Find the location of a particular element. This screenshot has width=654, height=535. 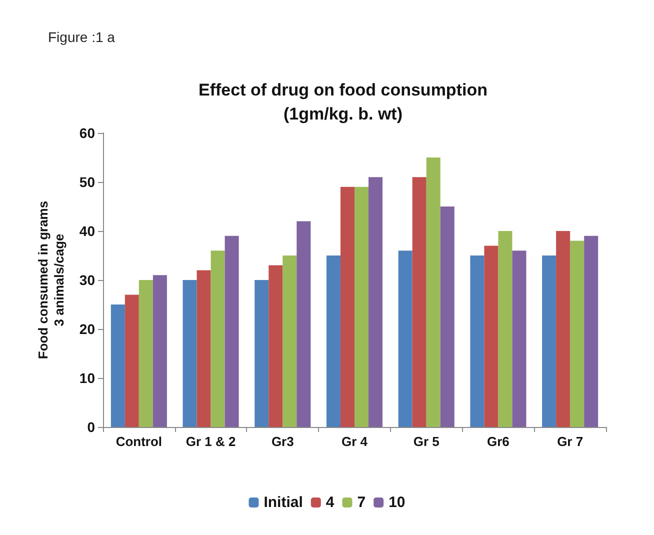

y-tick-label: 60 is located at coordinates (87, 133).